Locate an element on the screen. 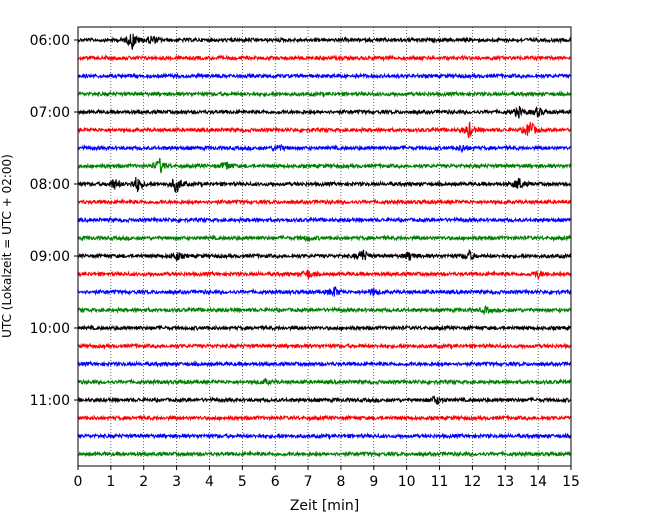  y-tick-label: 07:00 is located at coordinates (50, 113).